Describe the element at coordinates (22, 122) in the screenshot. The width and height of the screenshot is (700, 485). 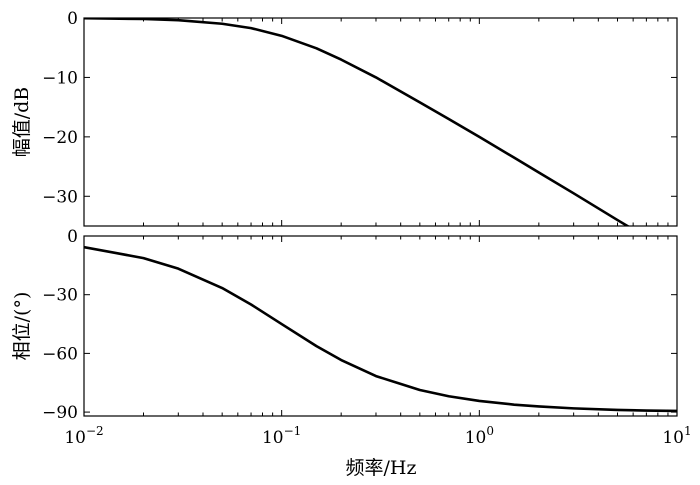
I see `magnitude-ylabel: 幅值/dB` at that location.